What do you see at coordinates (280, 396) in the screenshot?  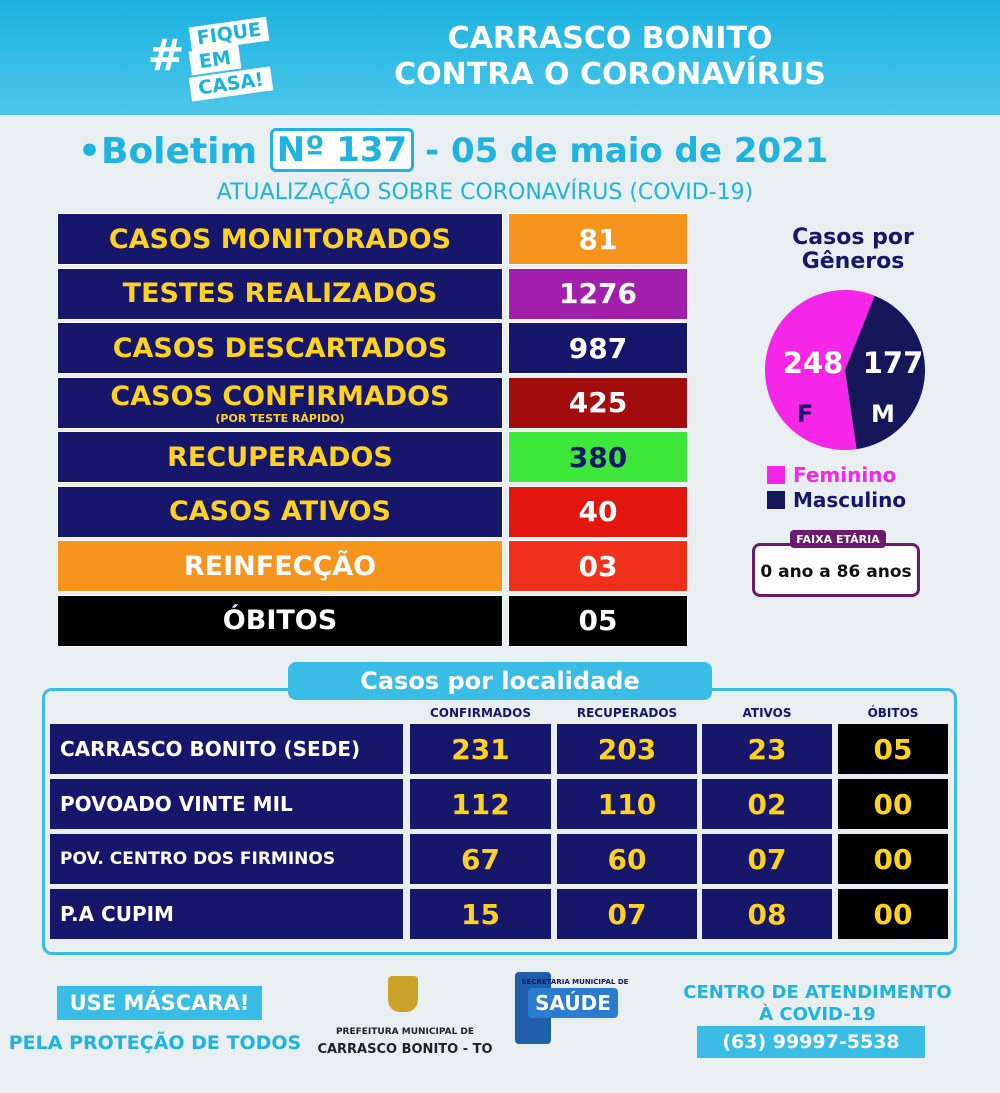 I see `stat-label: CASOS CONFIRMADOS` at bounding box center [280, 396].